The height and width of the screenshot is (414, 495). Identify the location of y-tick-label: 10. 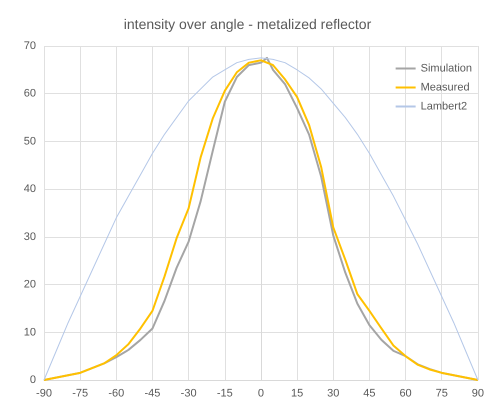
(30, 332).